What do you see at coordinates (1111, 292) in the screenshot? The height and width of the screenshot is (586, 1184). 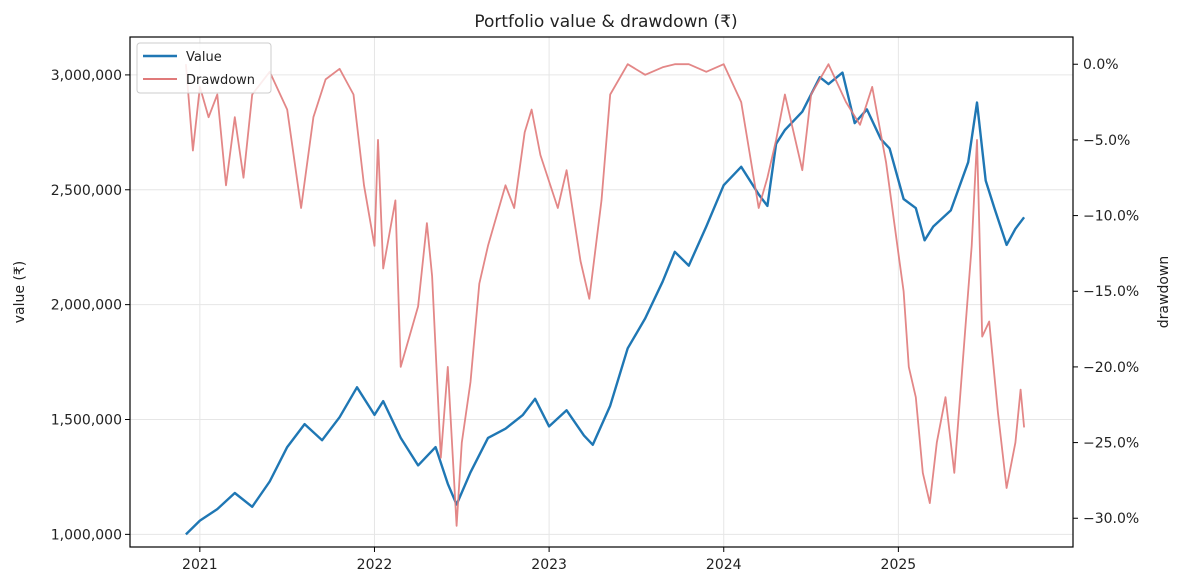 I see `right-tick-label: −15.0%` at bounding box center [1111, 292].